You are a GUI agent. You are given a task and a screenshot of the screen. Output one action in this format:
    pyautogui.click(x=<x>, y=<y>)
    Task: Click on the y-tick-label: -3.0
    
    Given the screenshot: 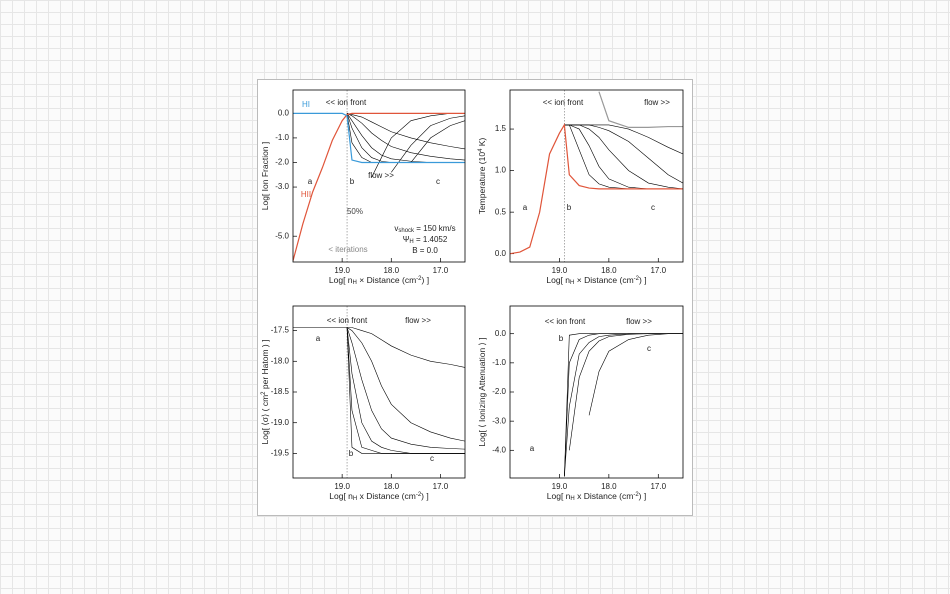 What is the action you would take?
    pyautogui.click(x=499, y=420)
    